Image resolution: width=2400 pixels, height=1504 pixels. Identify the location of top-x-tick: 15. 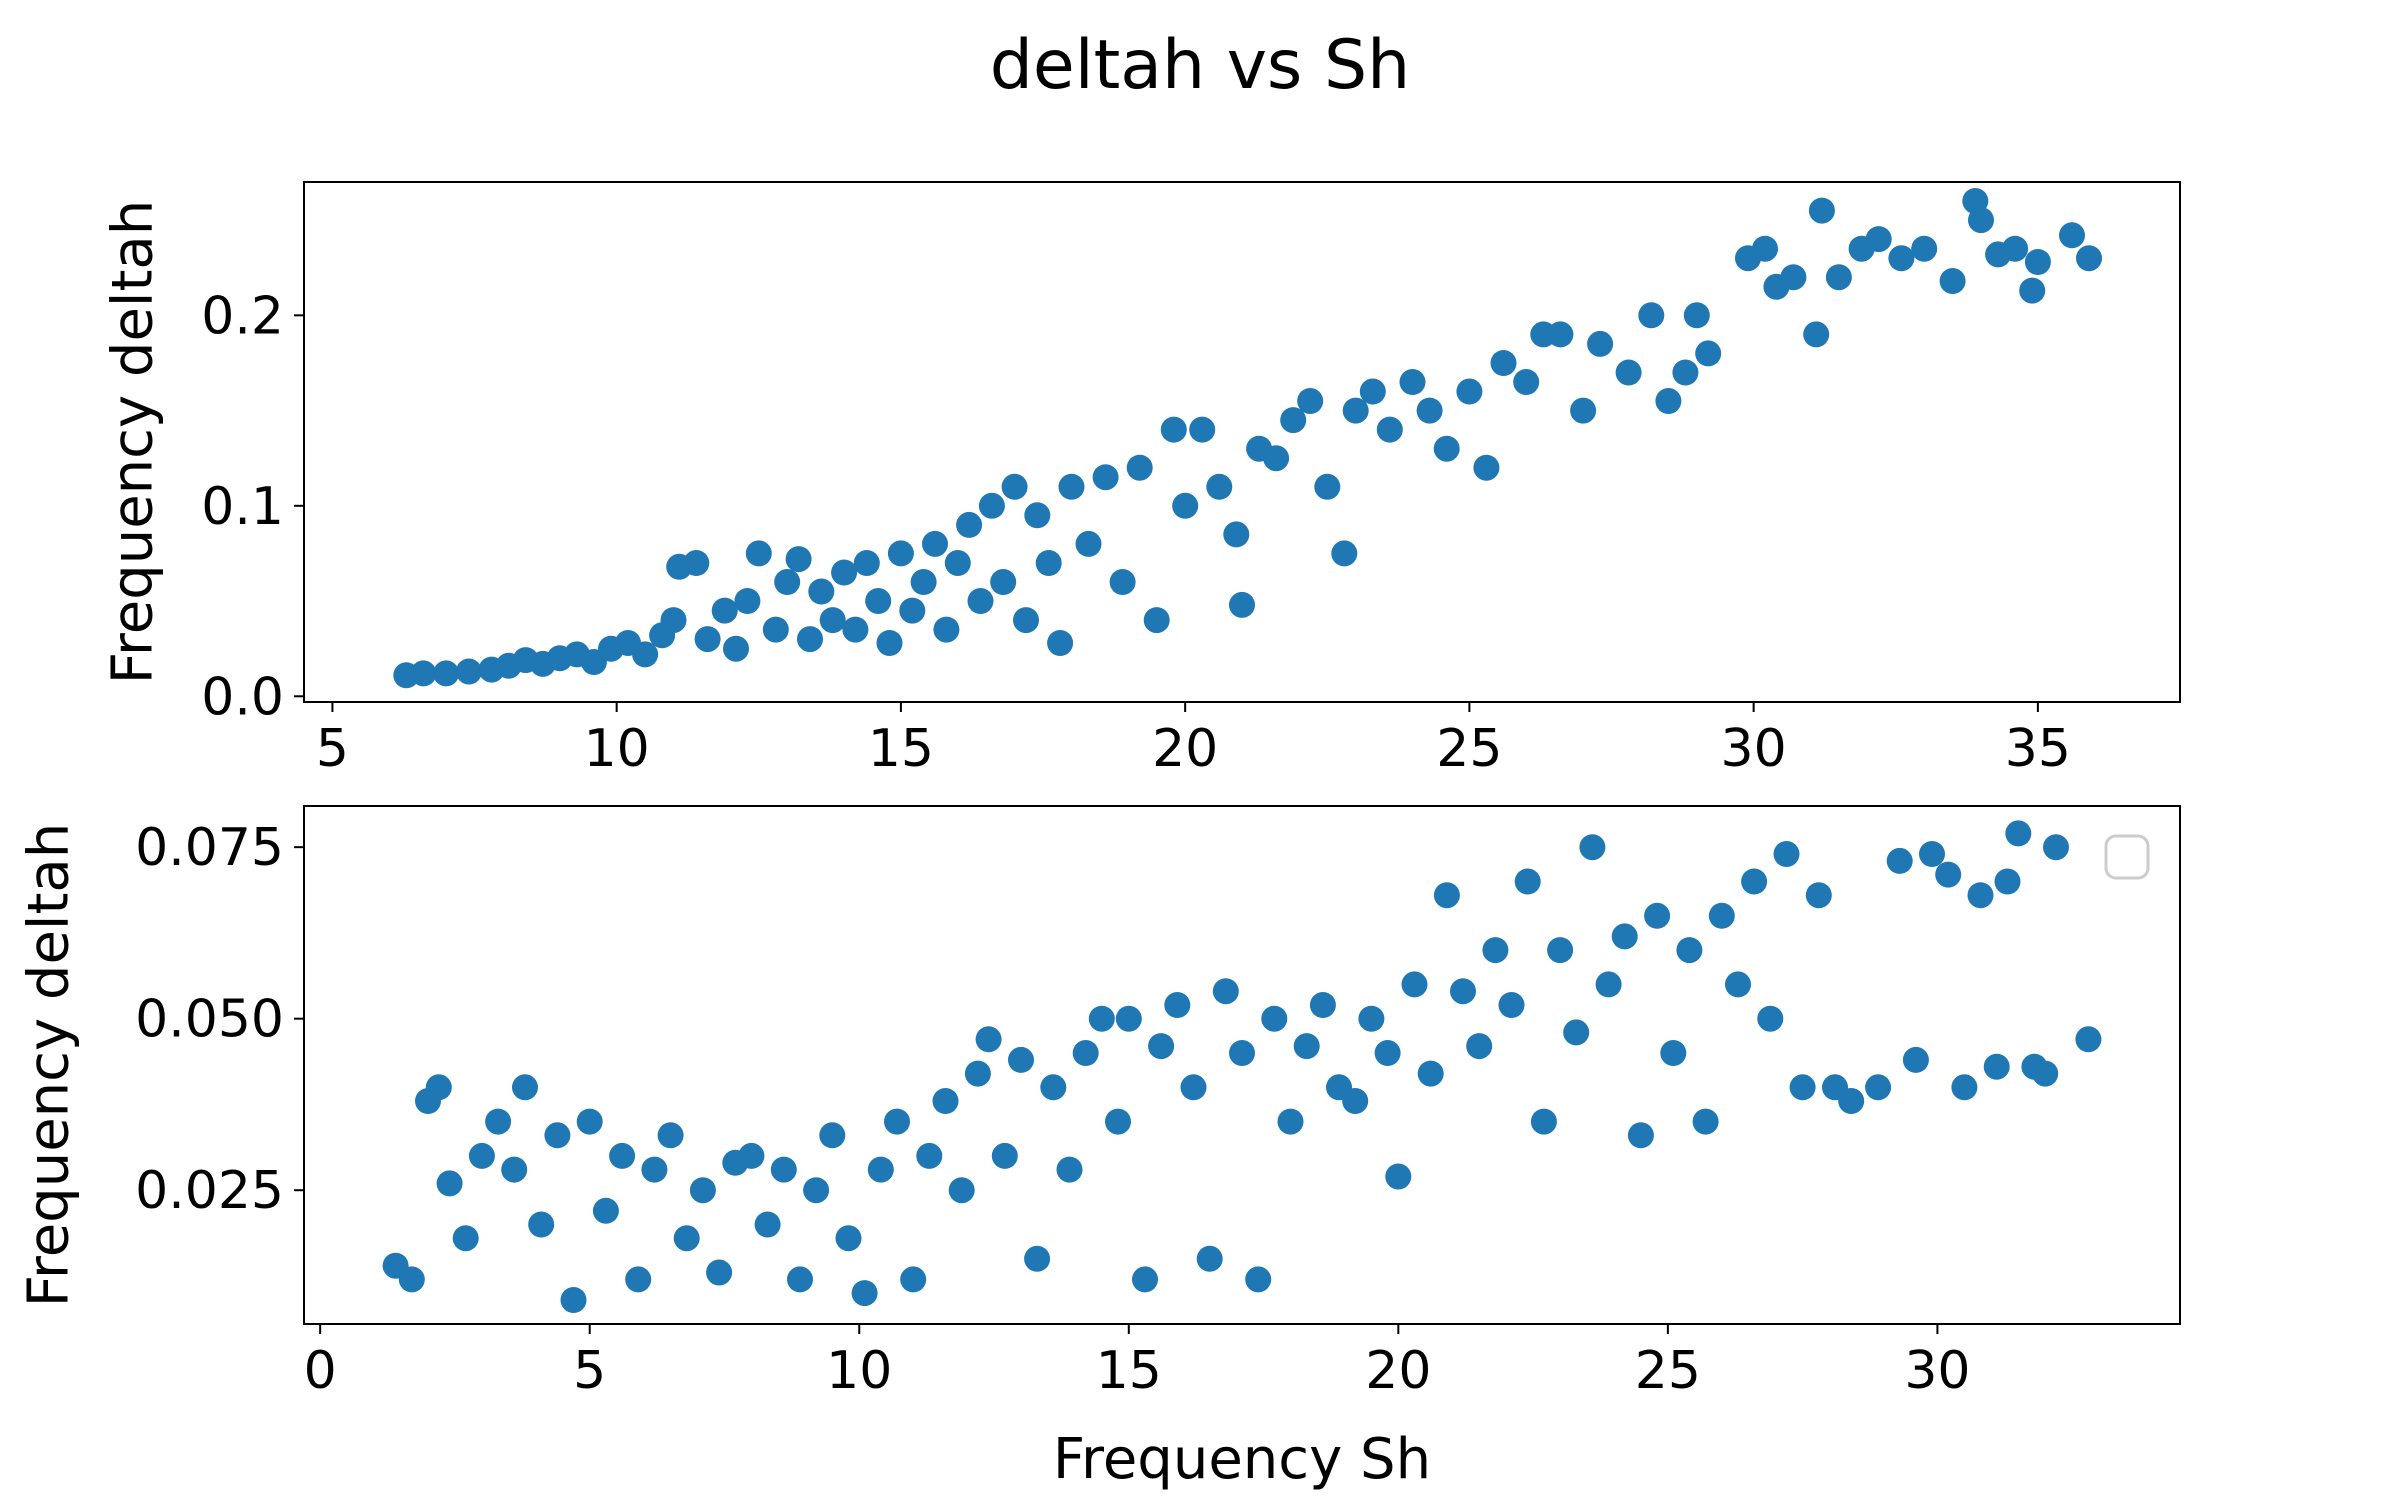
(901, 740).